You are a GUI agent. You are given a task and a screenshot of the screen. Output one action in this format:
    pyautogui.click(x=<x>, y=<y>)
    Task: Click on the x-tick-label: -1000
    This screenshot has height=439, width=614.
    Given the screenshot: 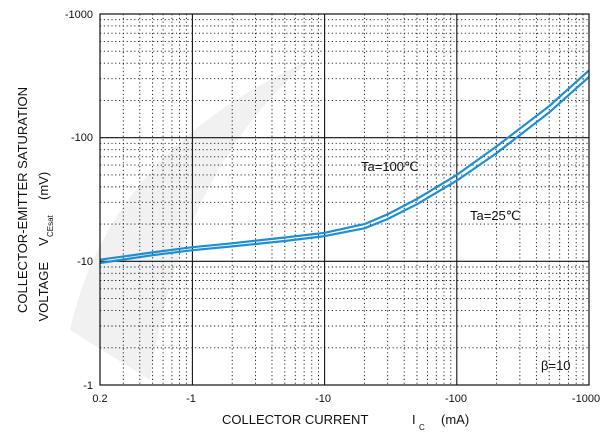 What is the action you would take?
    pyautogui.click(x=586, y=399)
    